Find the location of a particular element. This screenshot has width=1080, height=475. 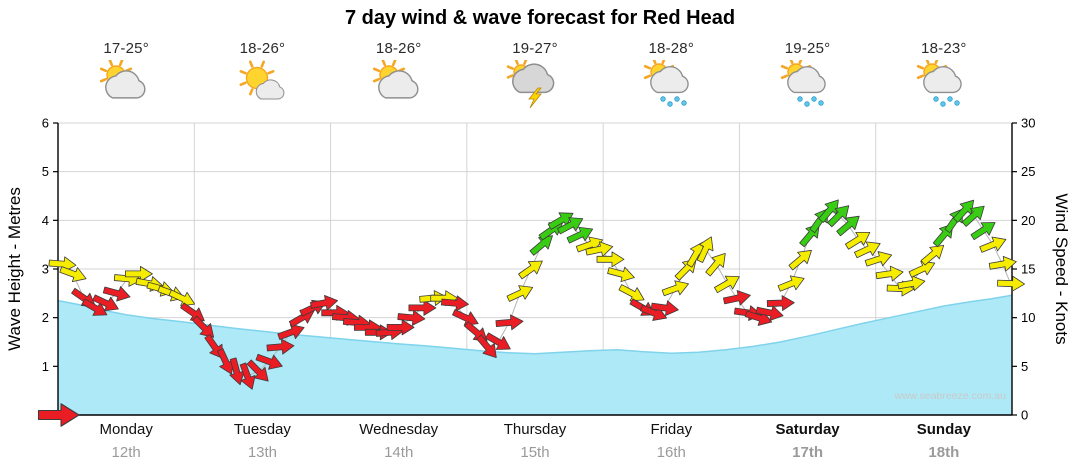

day-header-saturday: 19-25° is located at coordinates (808, 76).